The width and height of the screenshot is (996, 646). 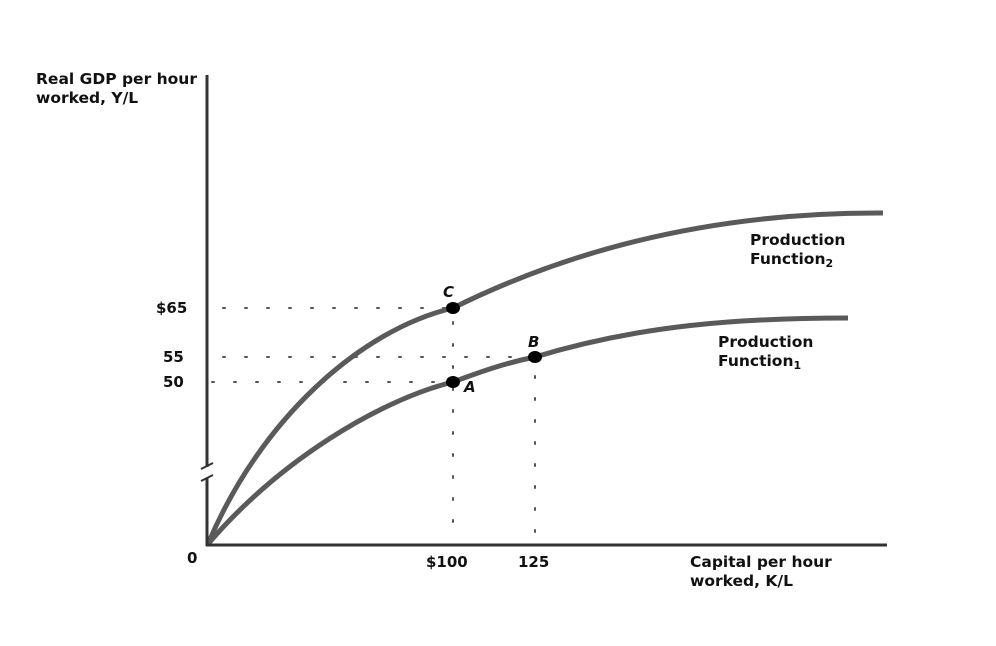 What do you see at coordinates (172, 308) in the screenshot?
I see `y-tick-65: $65` at bounding box center [172, 308].